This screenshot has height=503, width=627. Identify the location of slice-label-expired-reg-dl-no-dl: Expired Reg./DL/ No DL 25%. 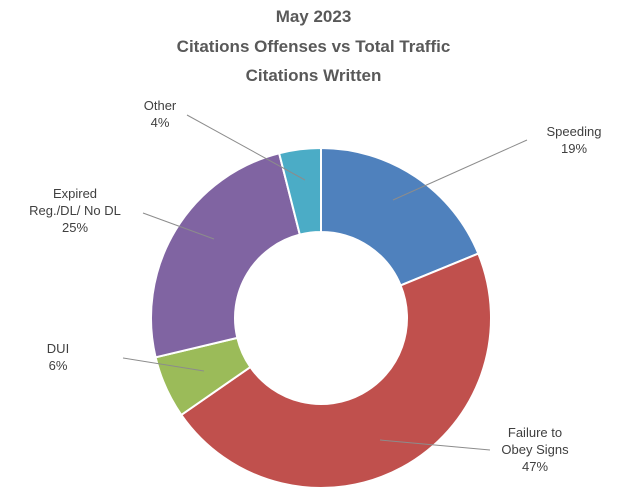
(75, 210).